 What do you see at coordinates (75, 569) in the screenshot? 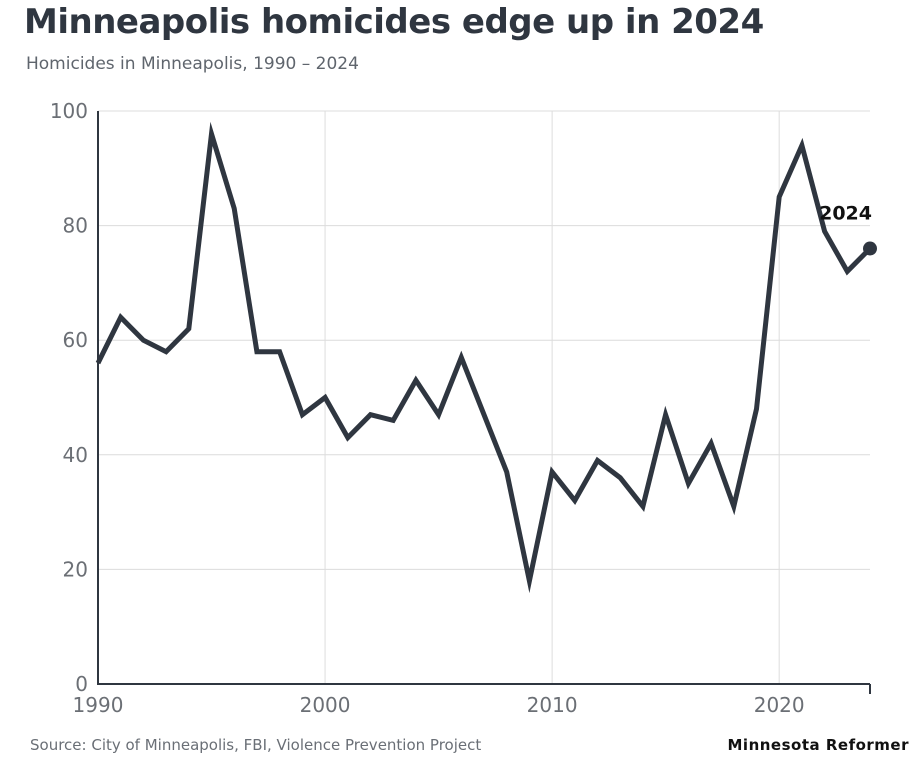
I see `y-tick-label: 20` at bounding box center [75, 569].